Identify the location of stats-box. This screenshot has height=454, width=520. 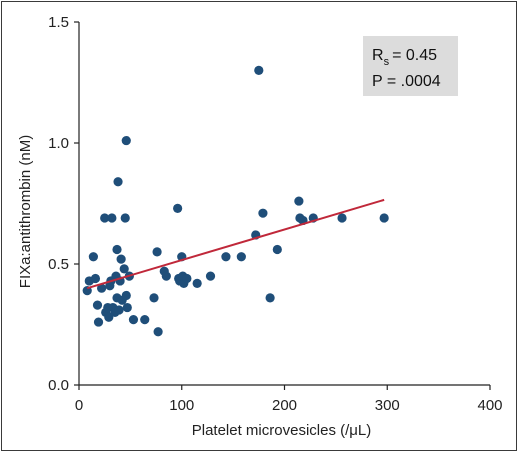
(410, 66).